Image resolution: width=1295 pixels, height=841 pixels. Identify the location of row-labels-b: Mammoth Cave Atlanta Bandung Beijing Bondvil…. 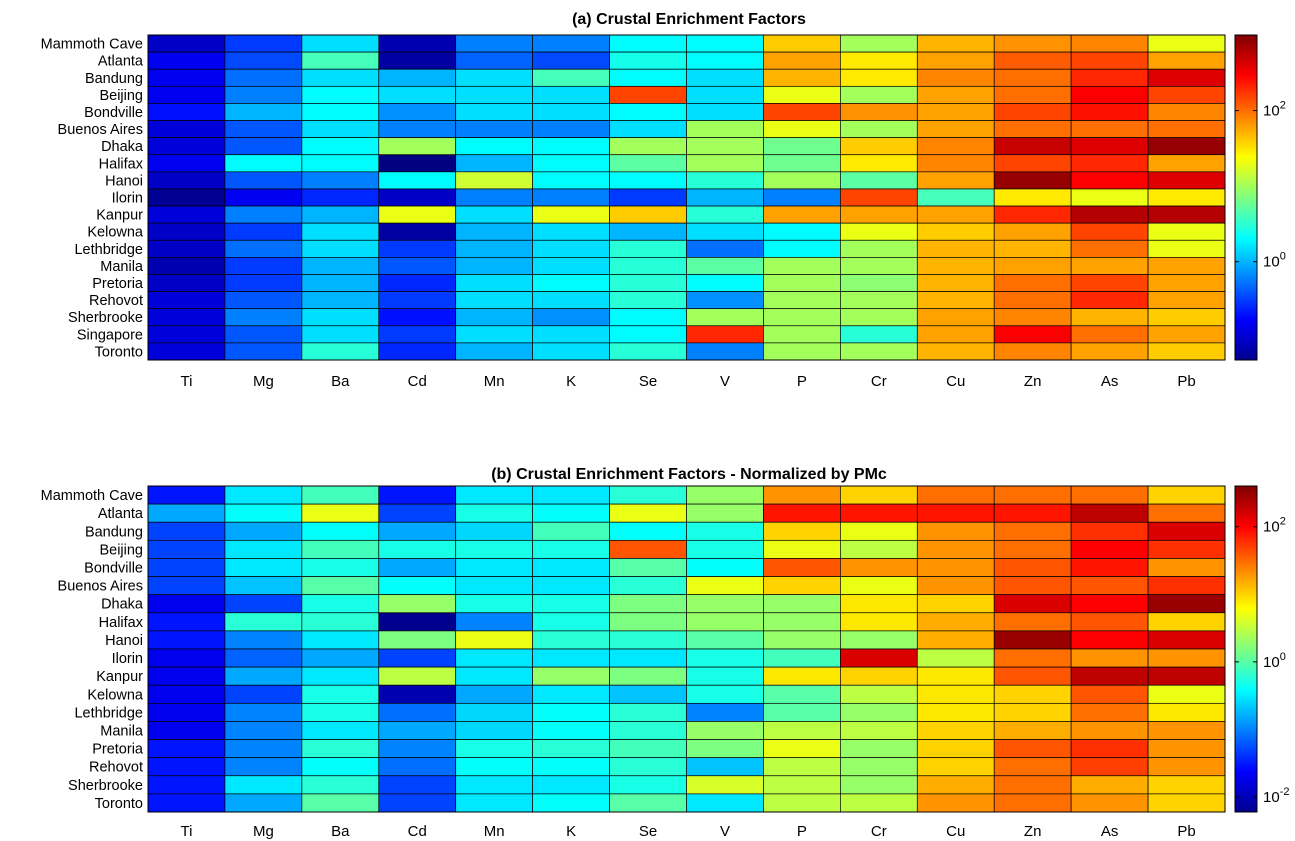
(92, 650).